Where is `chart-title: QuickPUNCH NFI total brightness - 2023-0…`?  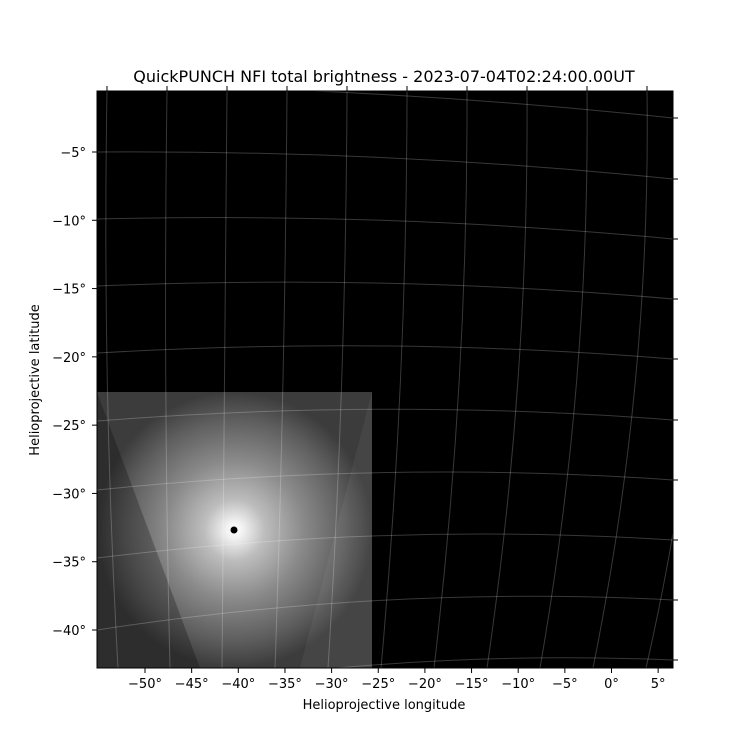
chart-title: QuickPUNCH NFI total brightness - 2023-0… is located at coordinates (384, 76).